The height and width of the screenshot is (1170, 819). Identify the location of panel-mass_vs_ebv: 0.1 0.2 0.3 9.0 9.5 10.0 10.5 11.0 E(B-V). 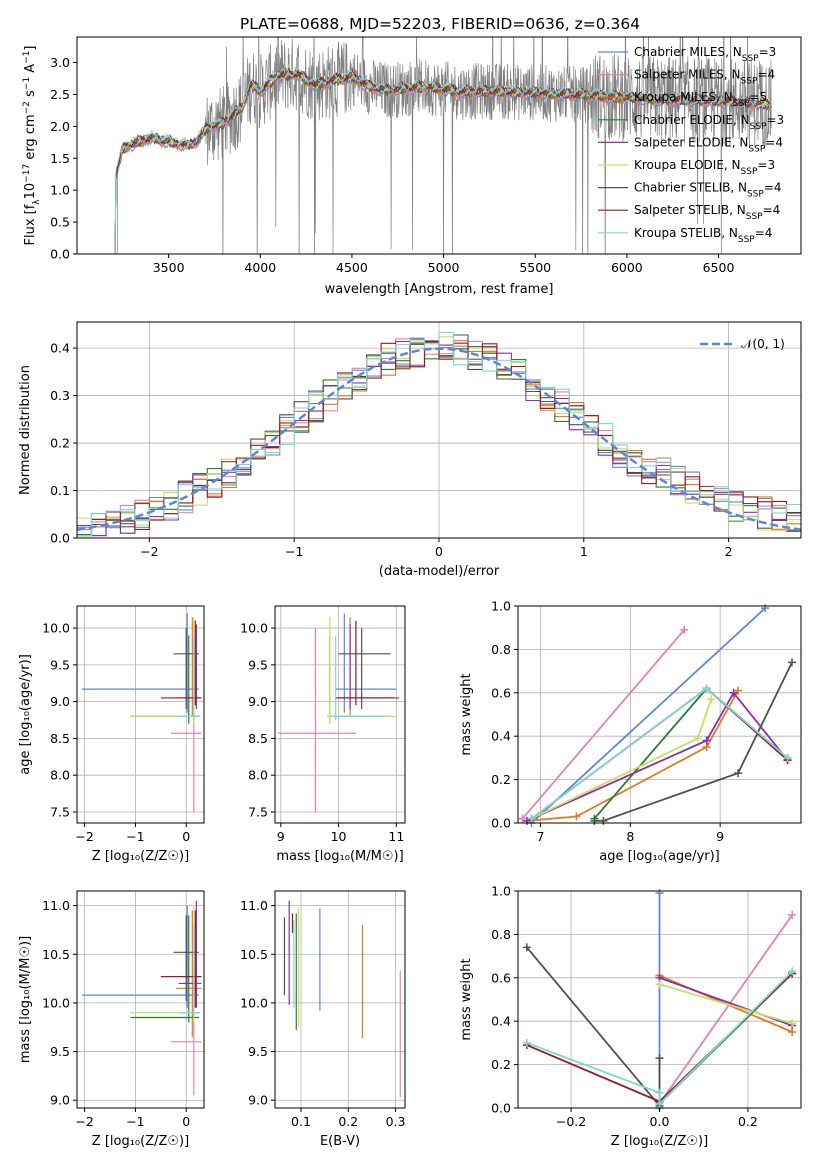
(323, 1019).